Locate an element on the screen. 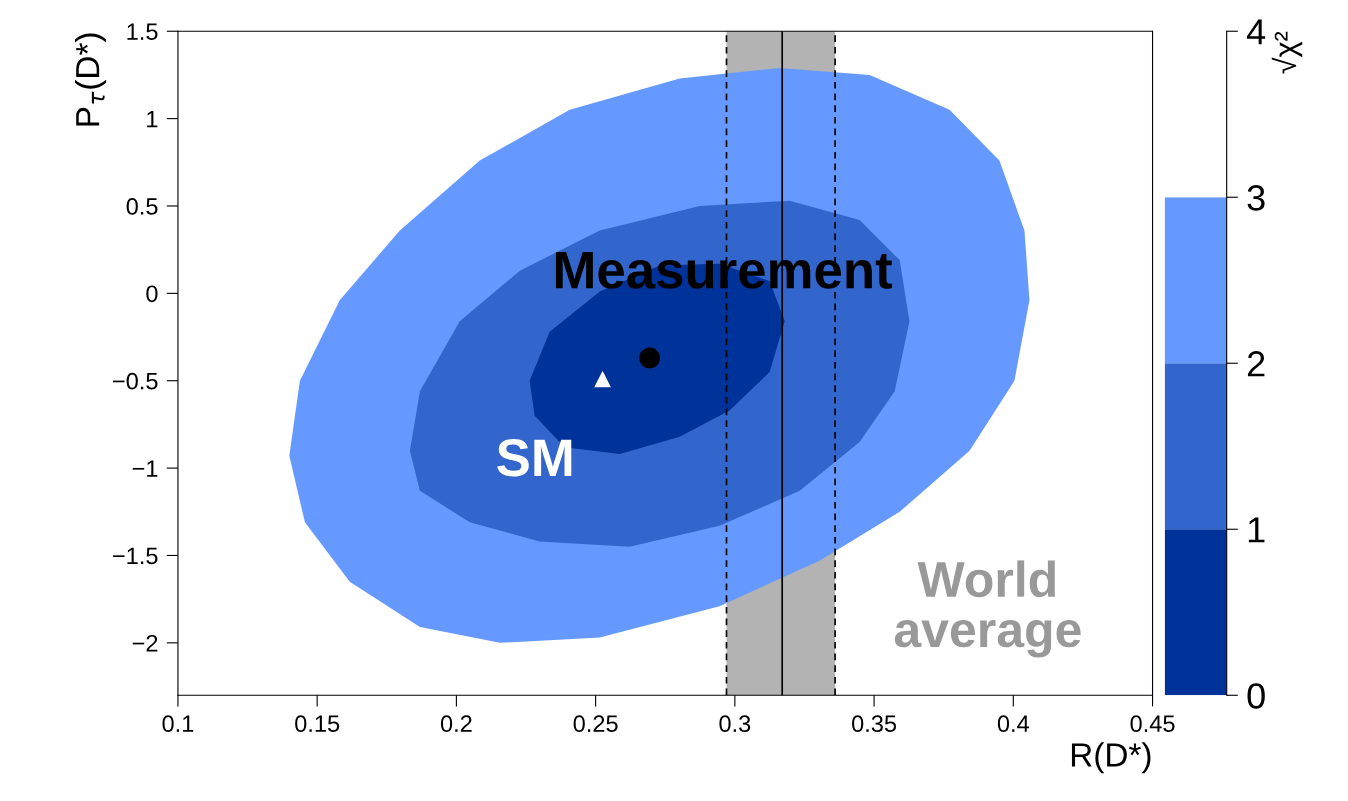  y-tick-label: −0.5 is located at coordinates (135, 381).